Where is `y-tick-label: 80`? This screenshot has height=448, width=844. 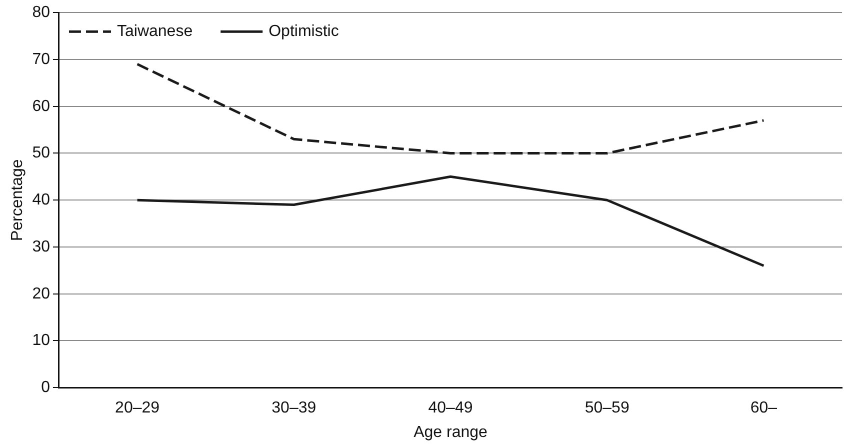 y-tick-label: 80 is located at coordinates (41, 13).